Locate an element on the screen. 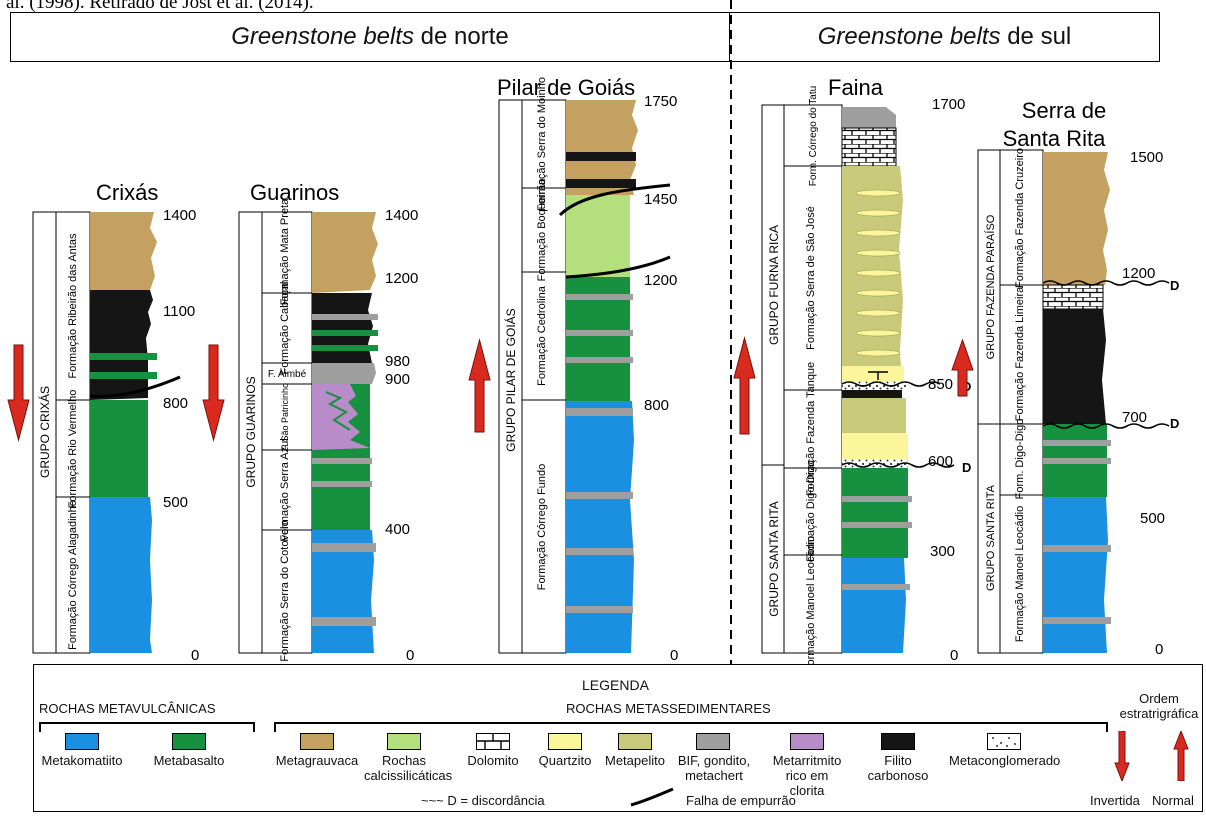 The height and width of the screenshot is (817, 1206). crixas-age-3: 800 is located at coordinates (175, 403).